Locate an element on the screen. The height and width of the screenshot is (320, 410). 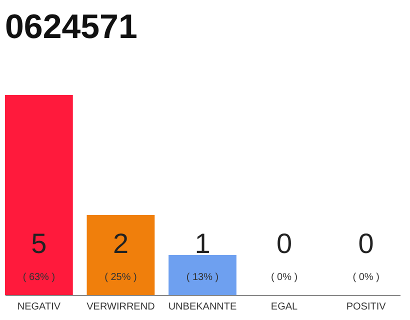
x-tick-label: VERWIRREND is located at coordinates (120, 307).